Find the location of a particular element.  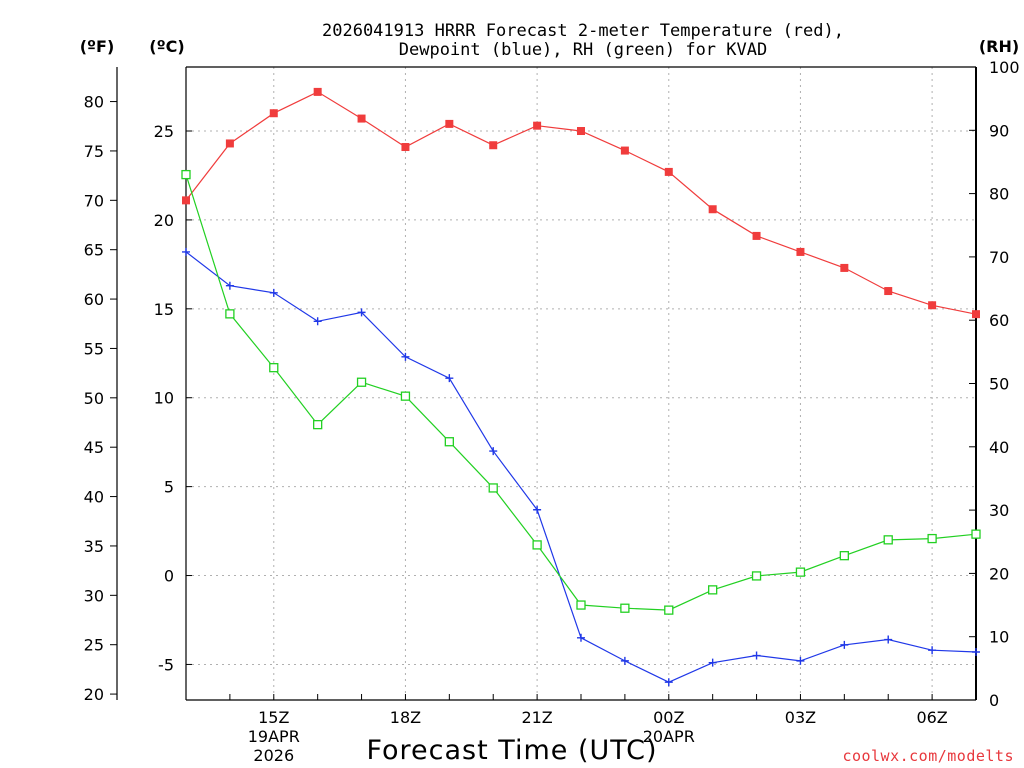

x-year-label: 2026 is located at coordinates (273, 755).